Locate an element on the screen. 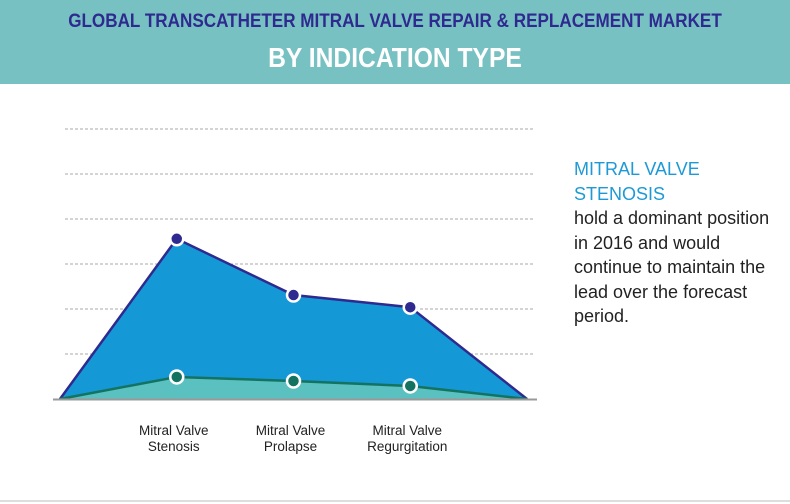 This screenshot has height=504, width=790. x-tick-label: Regurgitation is located at coordinates (407, 446).